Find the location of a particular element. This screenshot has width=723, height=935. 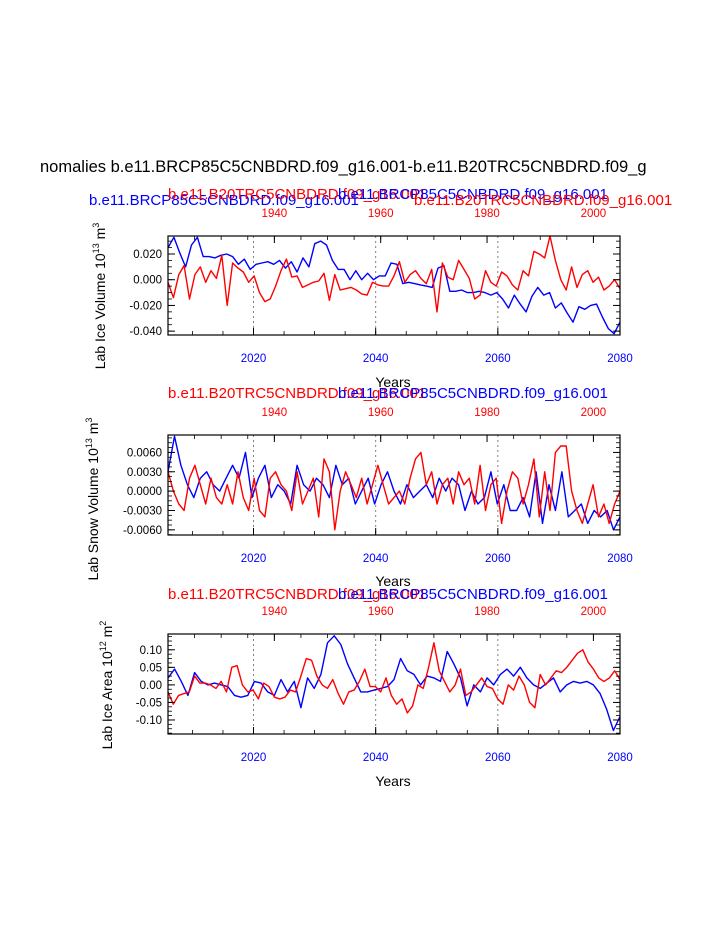

y-axis-label-unit-exp: 2 is located at coordinates (103, 623).